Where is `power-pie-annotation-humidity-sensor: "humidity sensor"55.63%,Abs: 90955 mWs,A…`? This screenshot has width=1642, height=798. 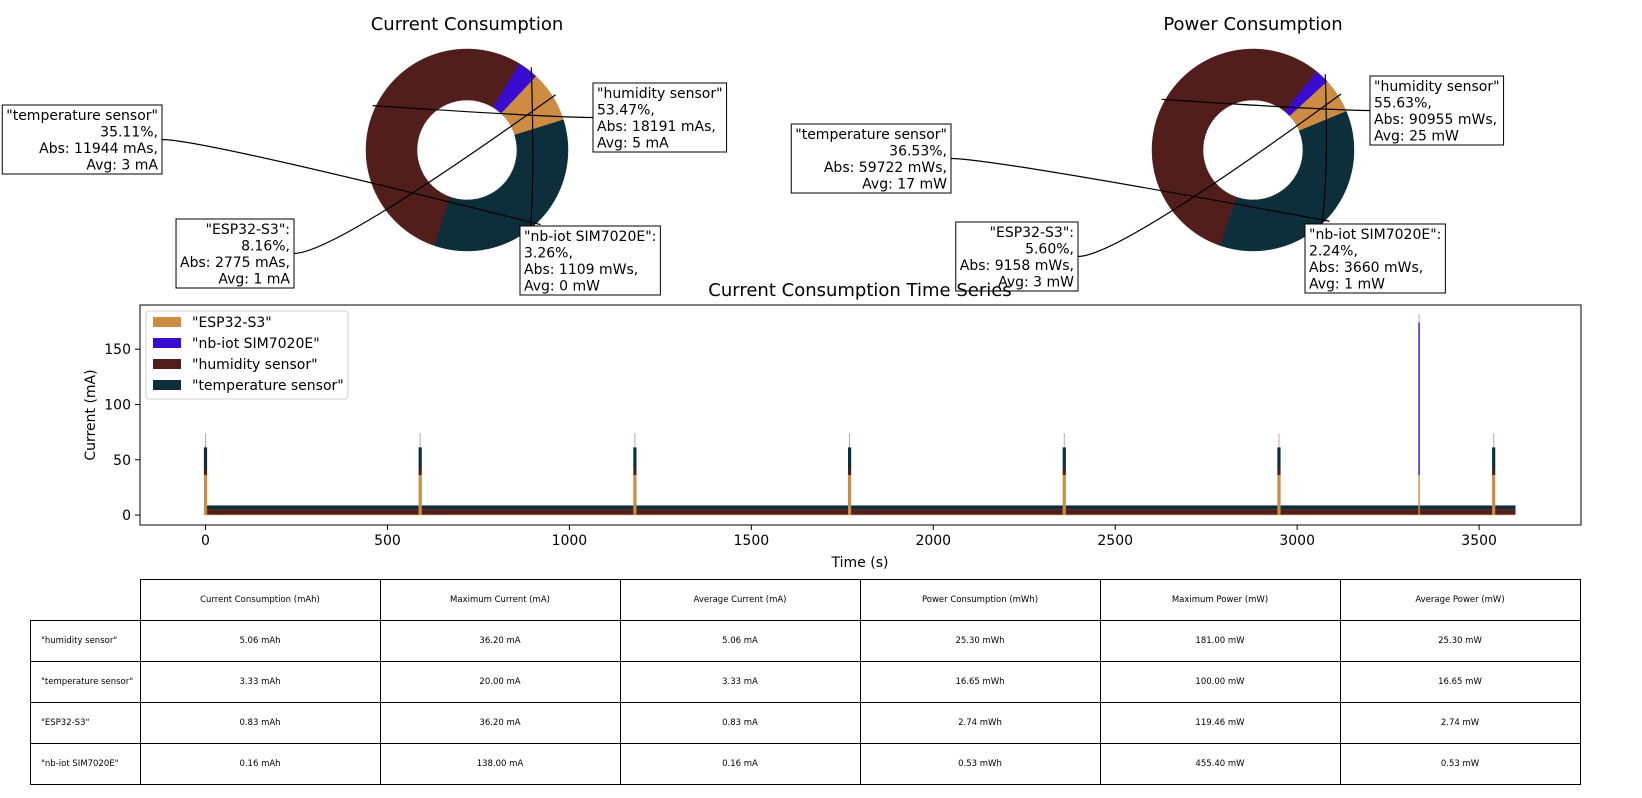 power-pie-annotation-humidity-sensor: "humidity sensor"55.63%,Abs: 90955 mWs,A… is located at coordinates (1333, 110).